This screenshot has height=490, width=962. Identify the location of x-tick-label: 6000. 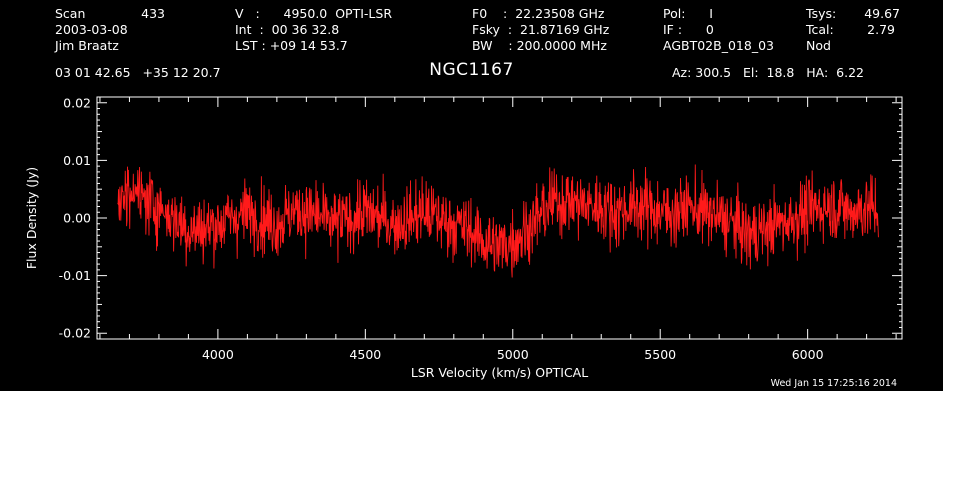
(808, 354).